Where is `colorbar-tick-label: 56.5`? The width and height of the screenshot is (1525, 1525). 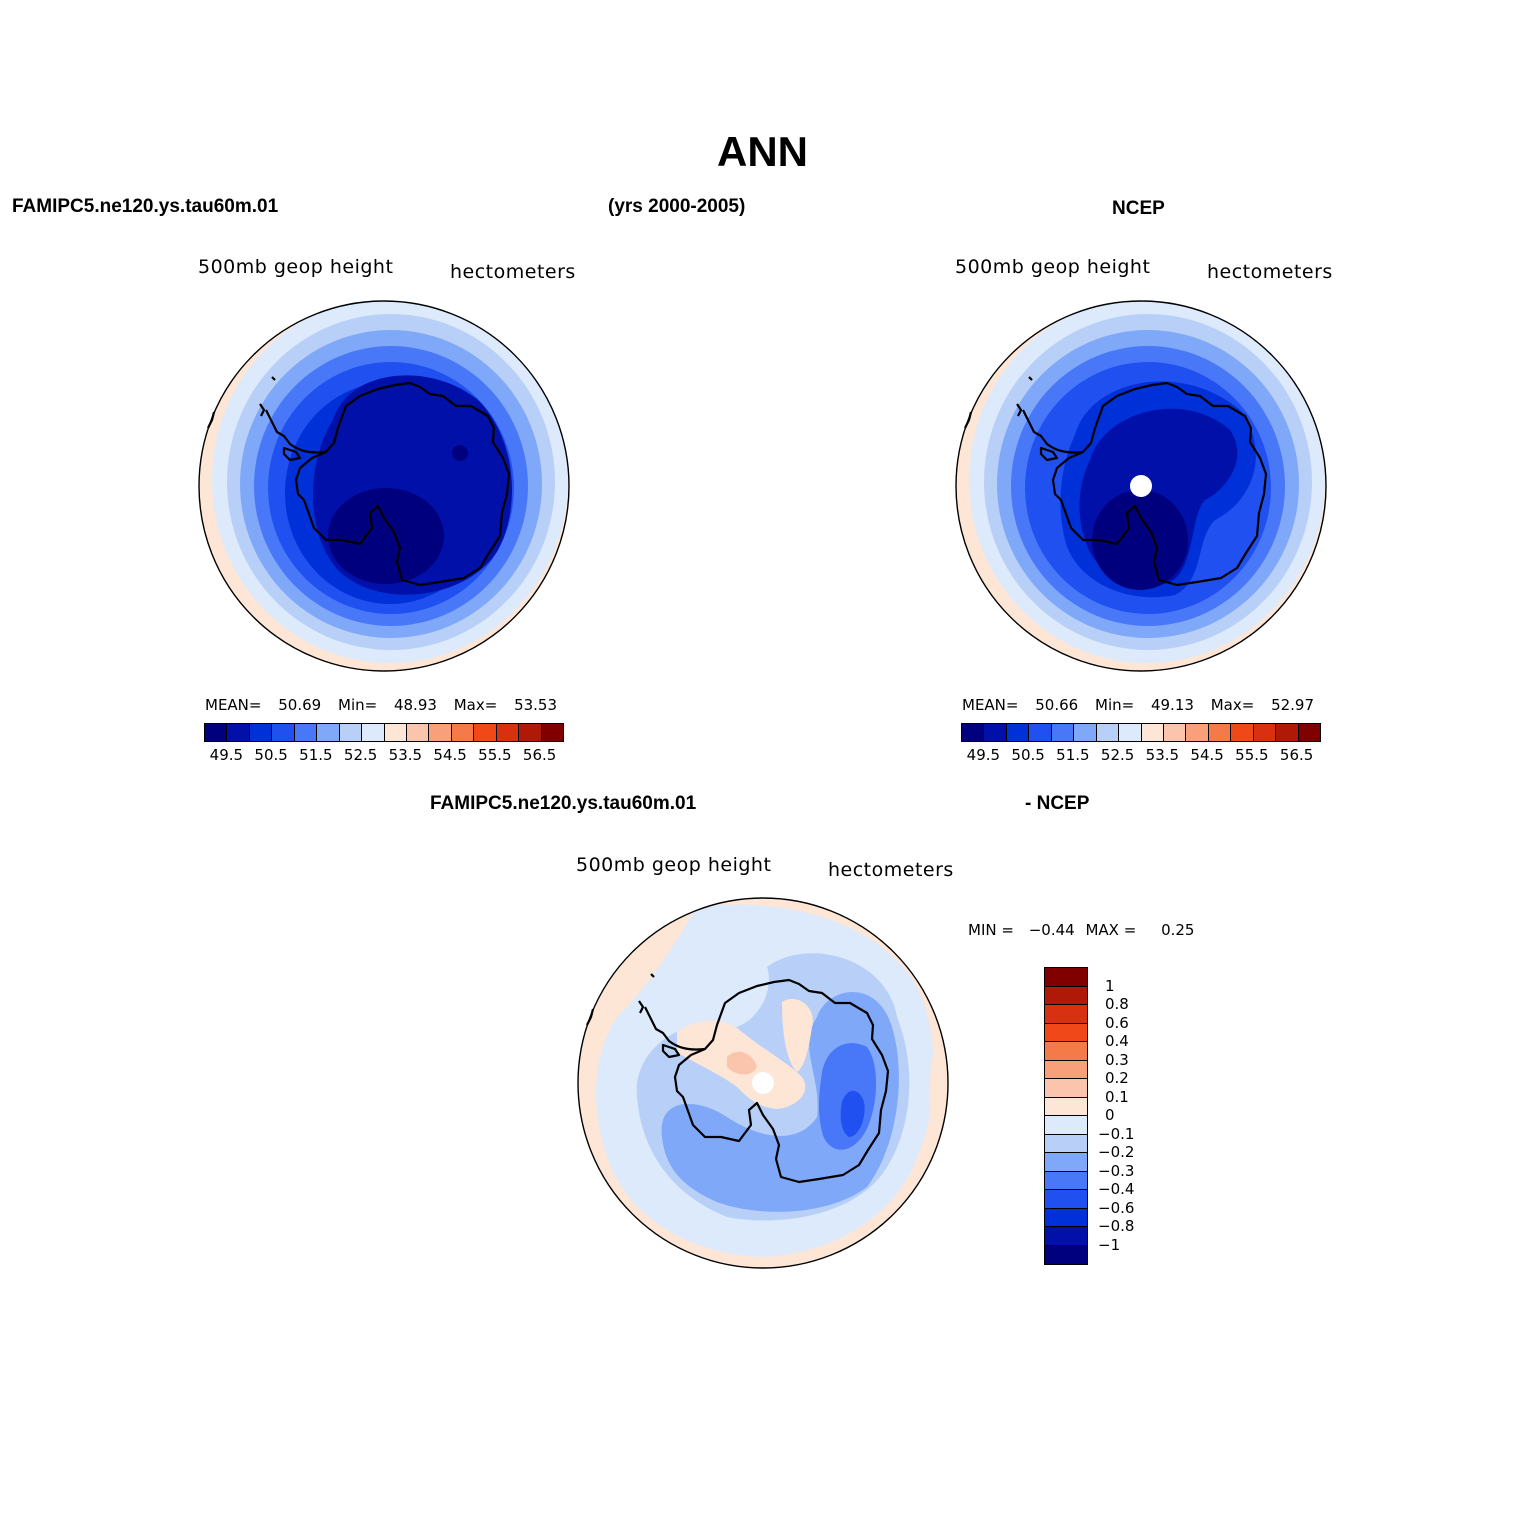 colorbar-tick-label: 56.5 is located at coordinates (539, 755).